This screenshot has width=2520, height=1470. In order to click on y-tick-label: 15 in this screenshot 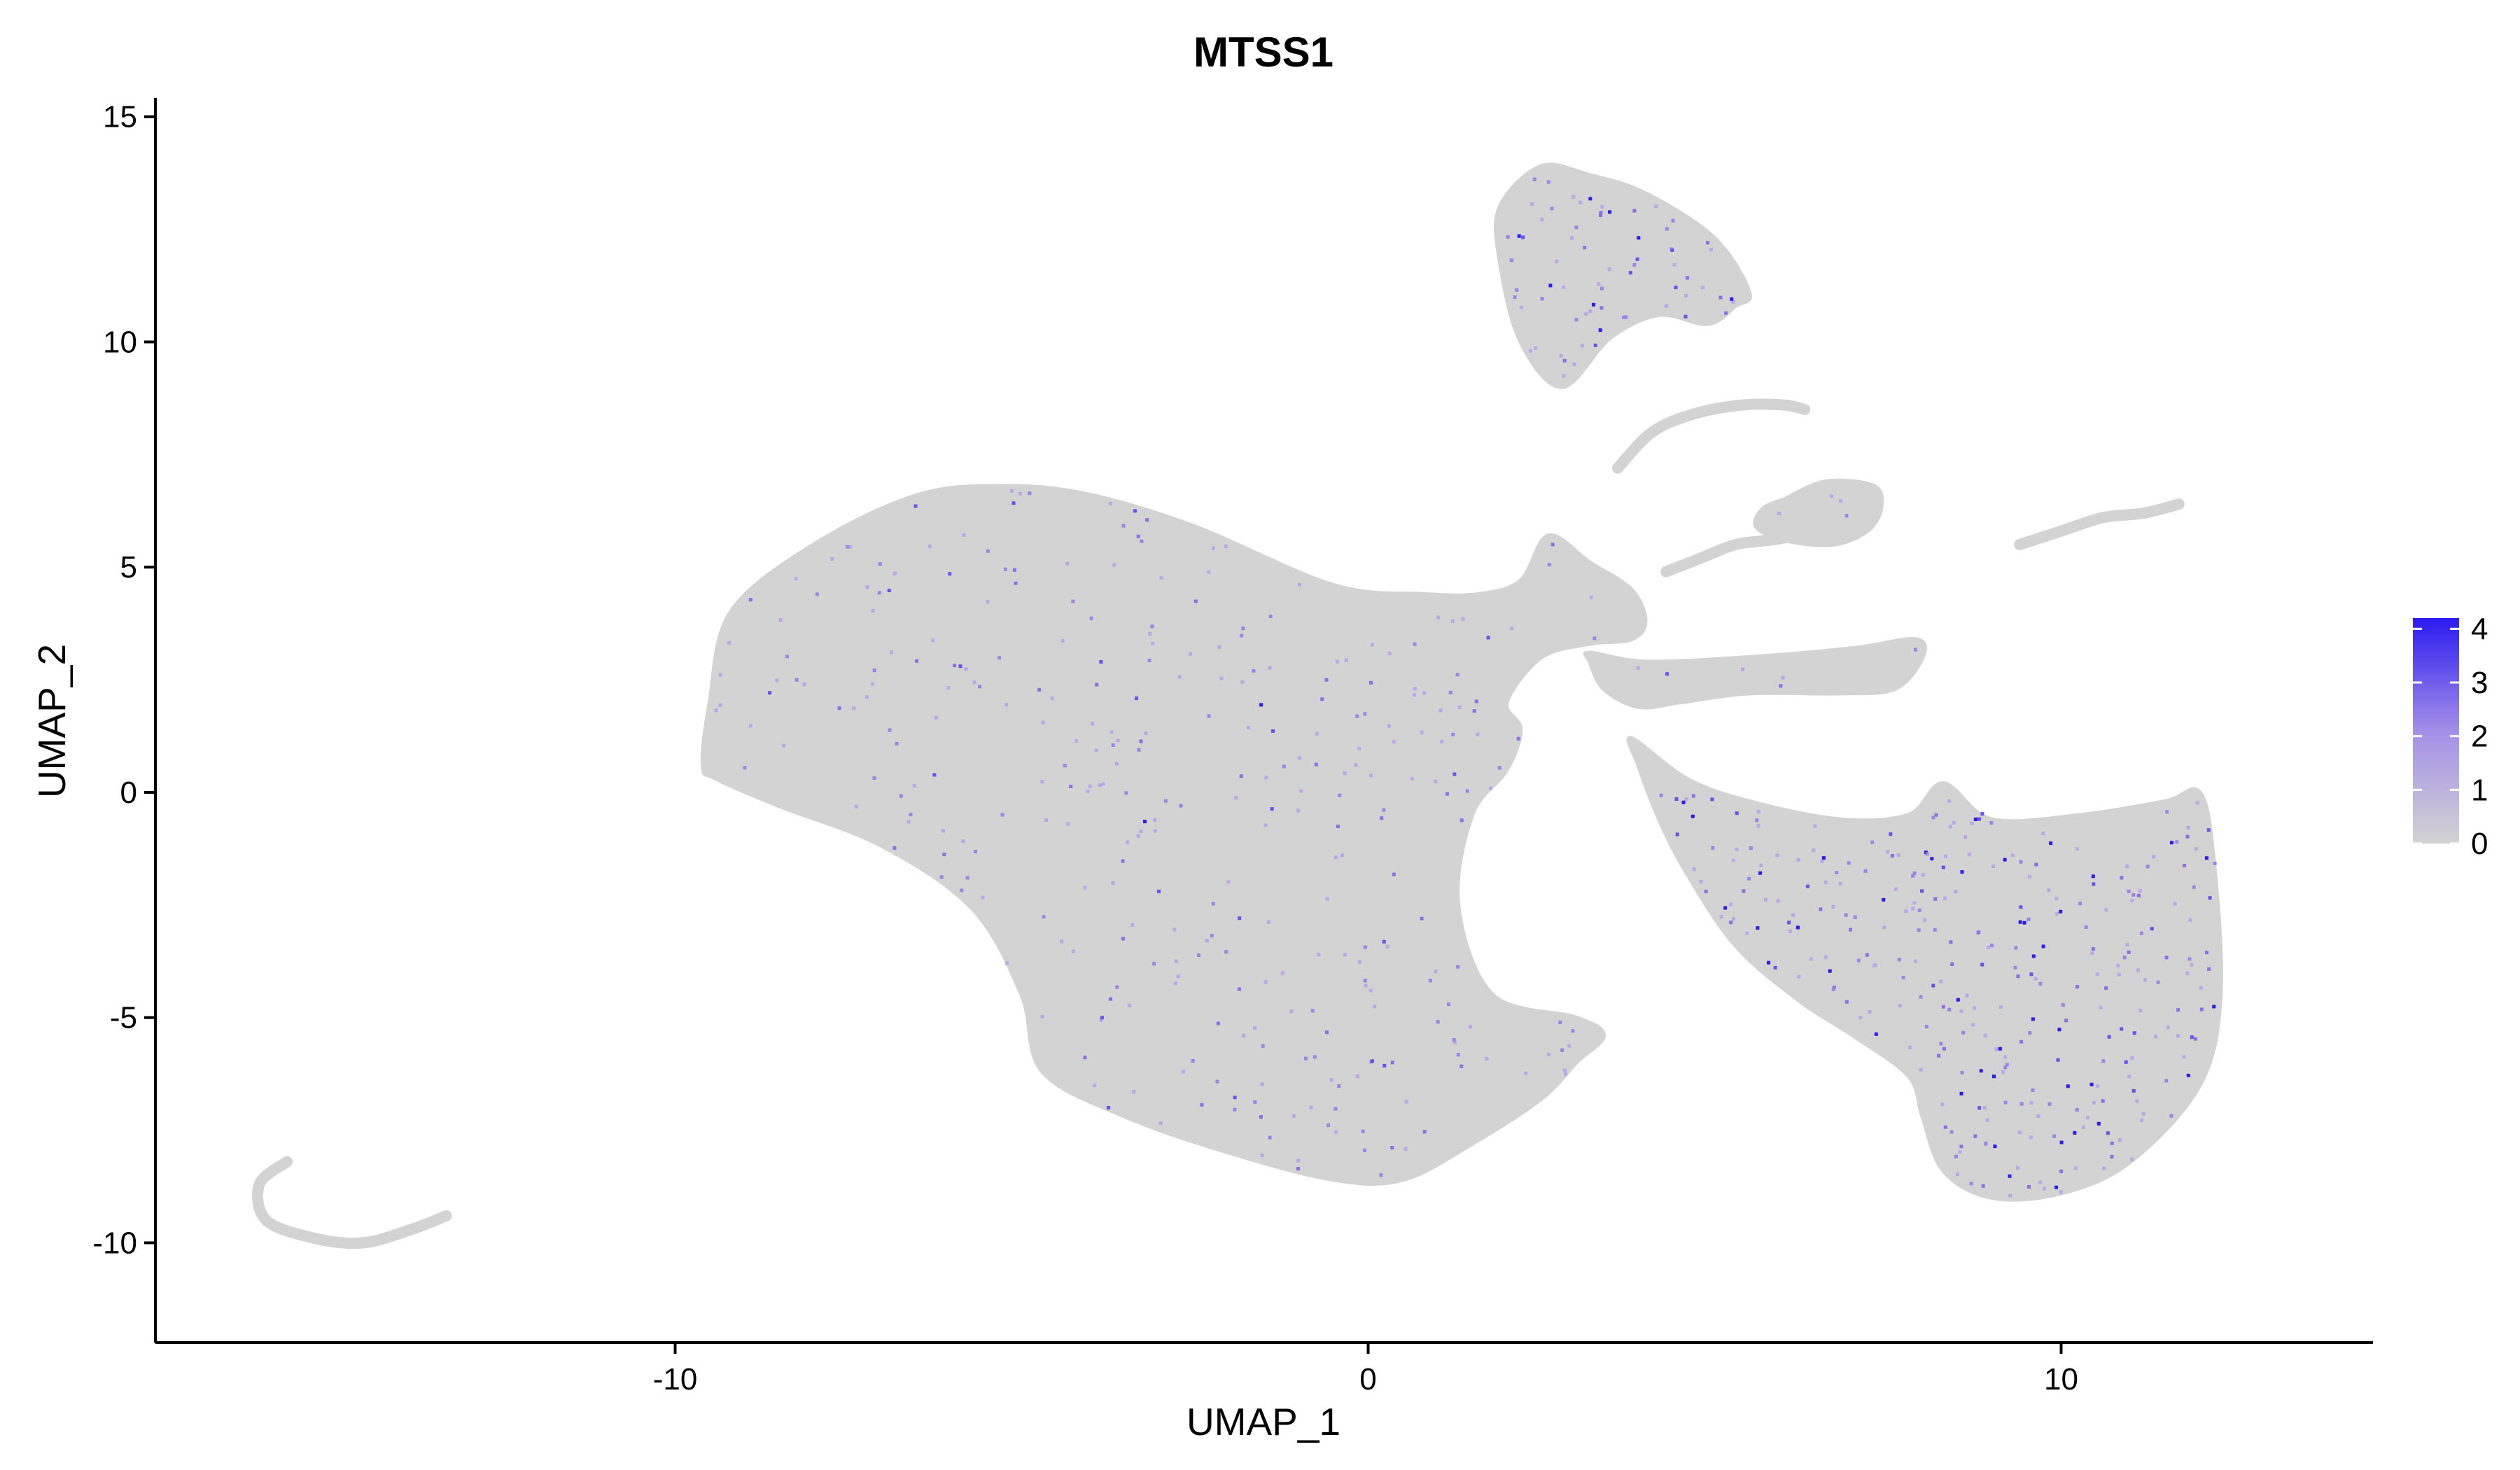, I will do `click(120, 117)`.